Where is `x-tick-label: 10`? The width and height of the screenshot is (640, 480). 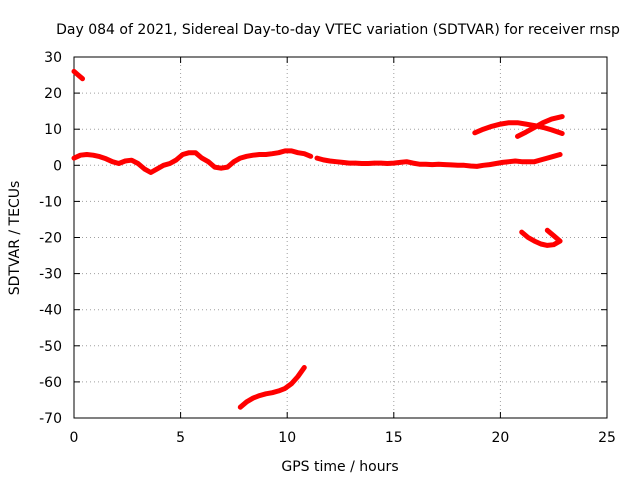 x-tick-label: 10 is located at coordinates (287, 438).